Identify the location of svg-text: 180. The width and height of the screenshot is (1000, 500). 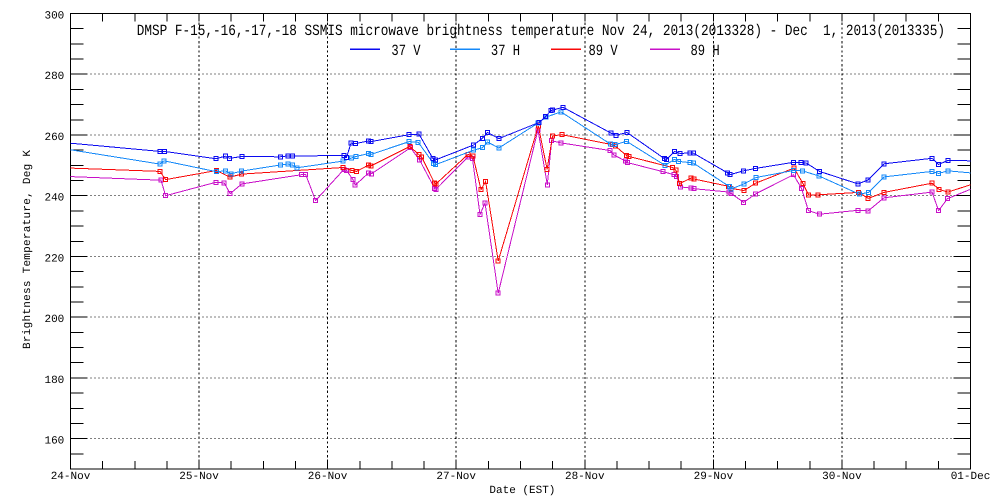
(54, 381).